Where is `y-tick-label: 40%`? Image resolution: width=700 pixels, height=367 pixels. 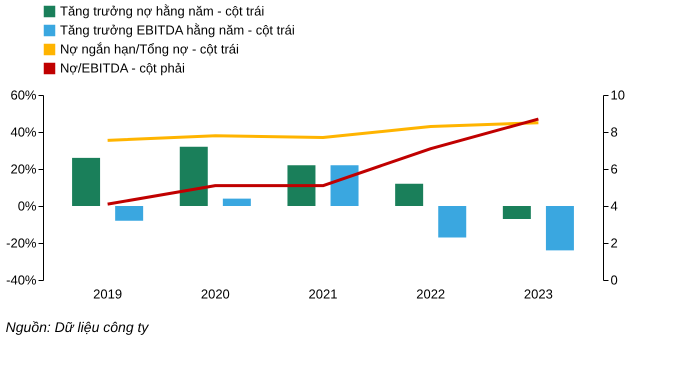 y-tick-label: 40% is located at coordinates (23, 132).